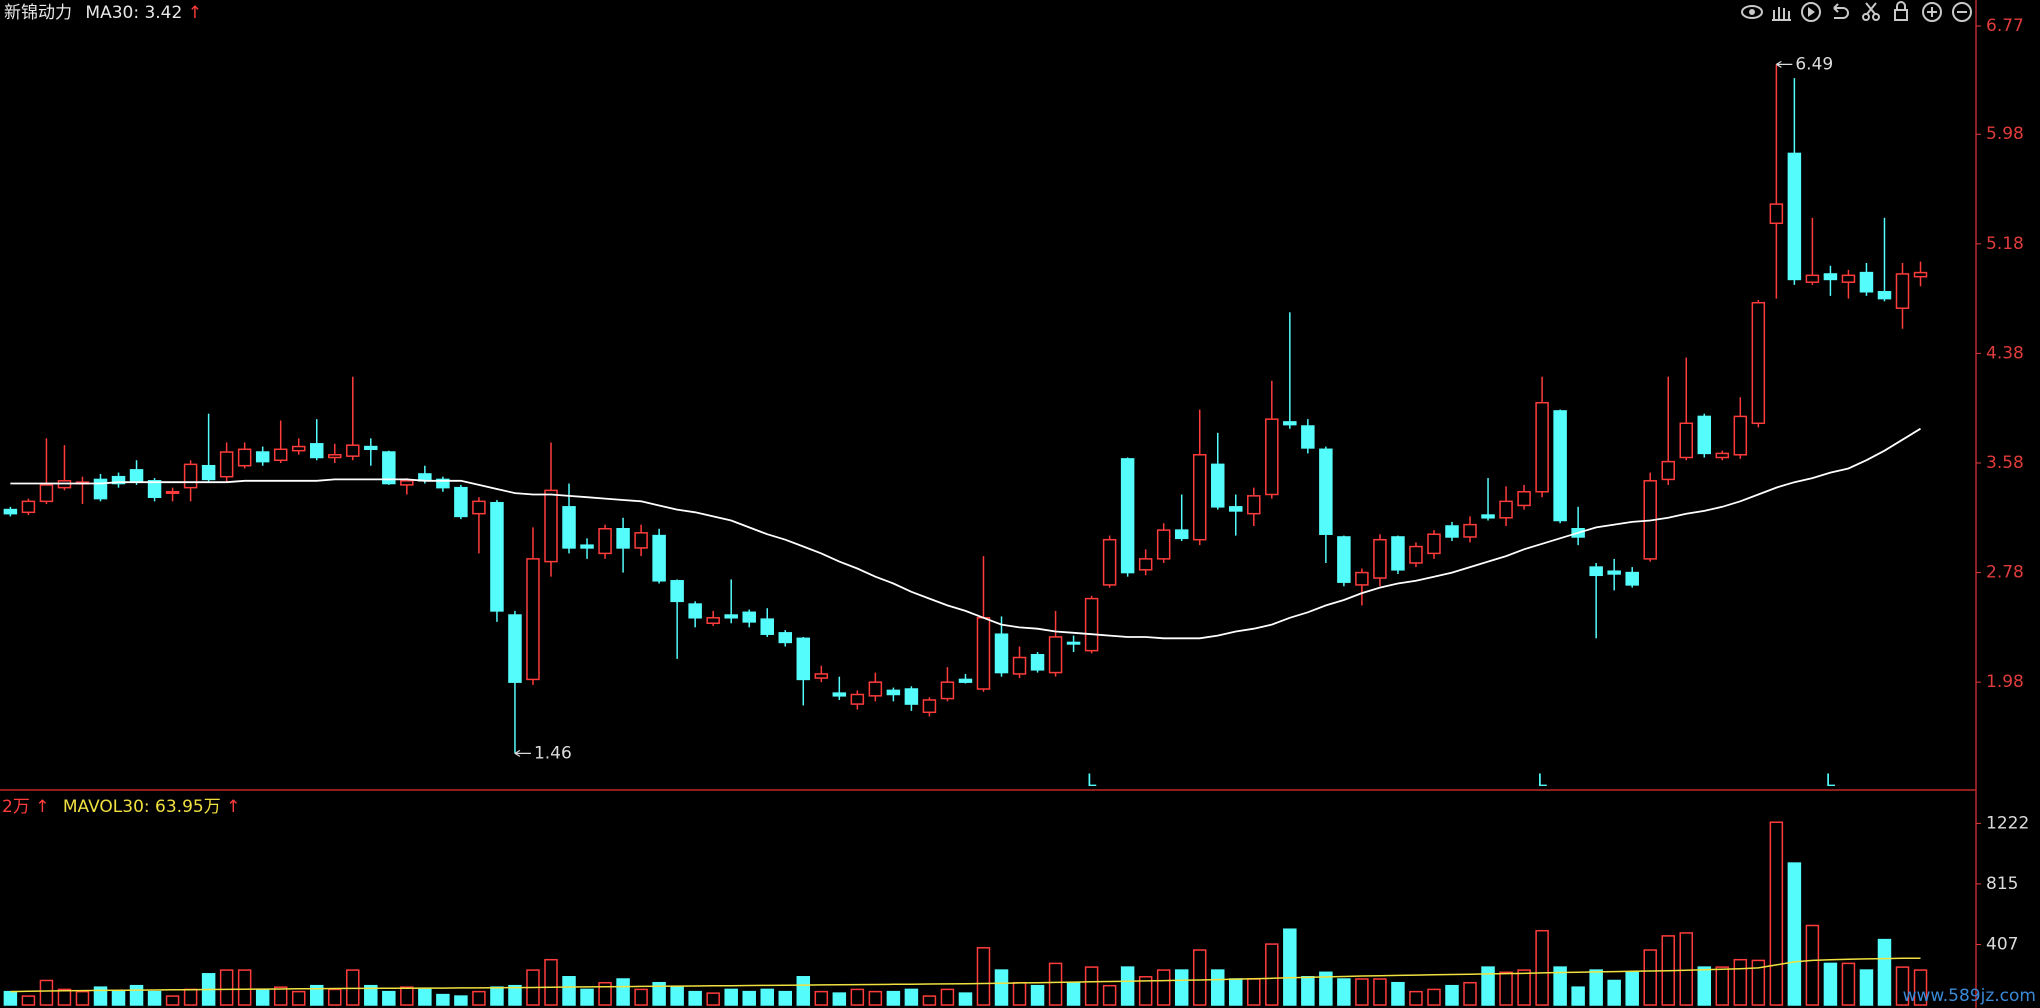 The width and height of the screenshot is (2040, 1008). What do you see at coordinates (1781, 14) in the screenshot?
I see `hand-icon` at bounding box center [1781, 14].